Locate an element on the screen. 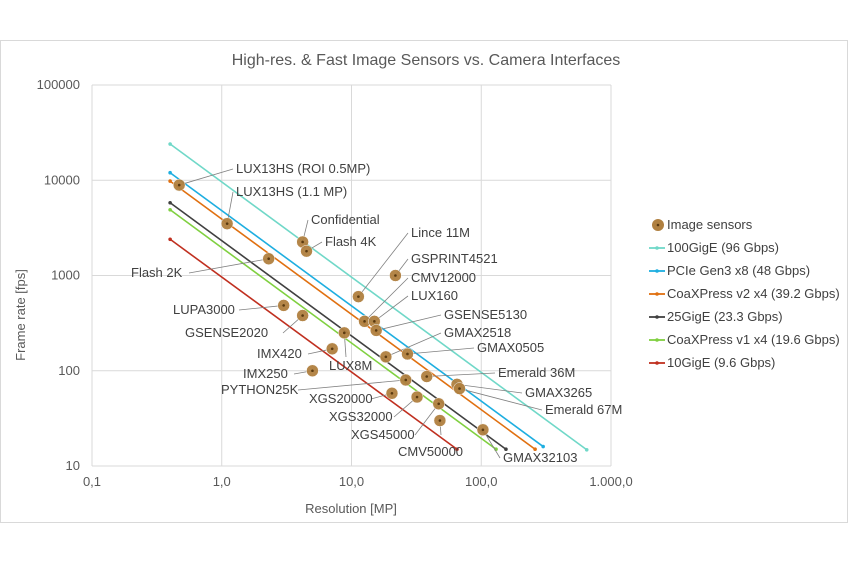 The image size is (850, 566). legend-item: 100GigE (96 Gbps) is located at coordinates (714, 247).